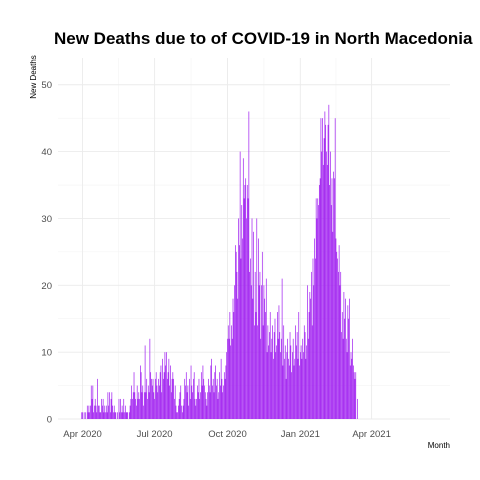  What do you see at coordinates (300, 434) in the screenshot?
I see `x-tick-label: Jan 2021` at bounding box center [300, 434].